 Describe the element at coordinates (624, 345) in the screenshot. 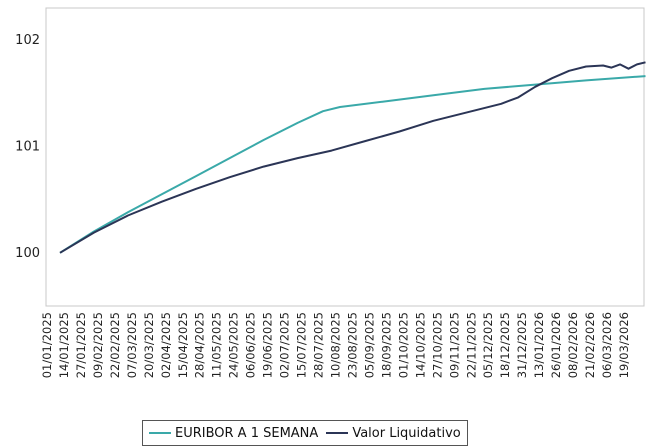

I see `x-tick-label: 19/03/2026` at that location.